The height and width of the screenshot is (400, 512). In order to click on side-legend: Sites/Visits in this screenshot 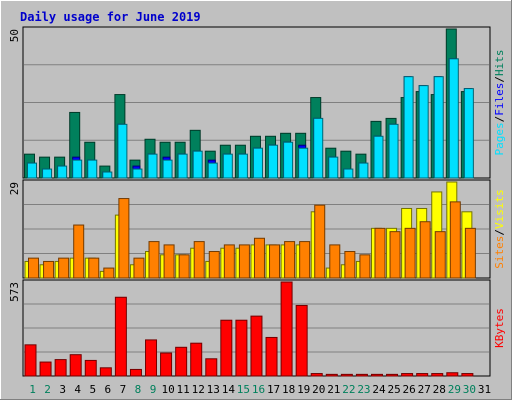, I will do `click(499, 229)`.